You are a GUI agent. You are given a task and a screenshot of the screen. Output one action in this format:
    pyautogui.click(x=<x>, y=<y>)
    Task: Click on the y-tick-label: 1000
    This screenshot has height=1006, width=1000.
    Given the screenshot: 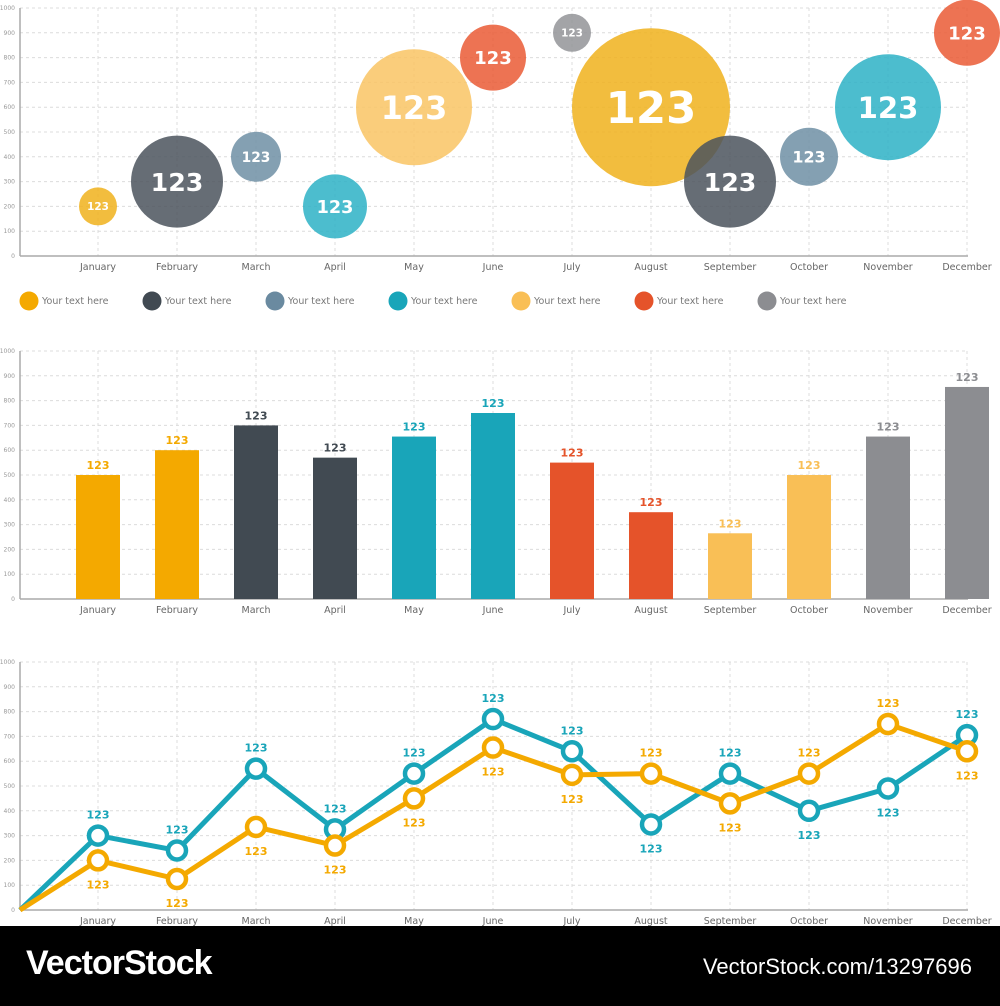 What is the action you would take?
    pyautogui.click(x=7, y=662)
    